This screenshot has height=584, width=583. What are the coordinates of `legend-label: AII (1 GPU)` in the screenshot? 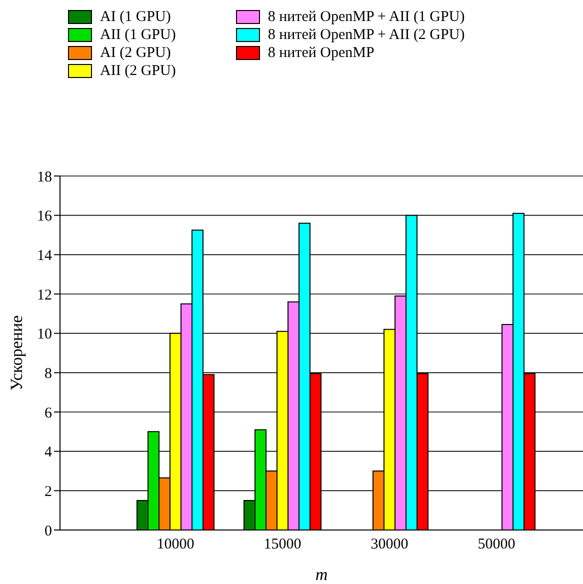 It's located at (138, 35).